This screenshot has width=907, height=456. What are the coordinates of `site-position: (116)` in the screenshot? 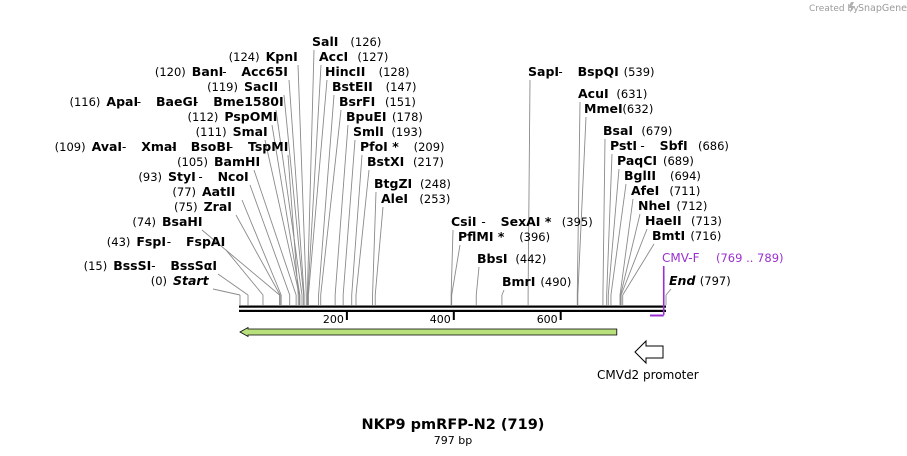 It's located at (84, 102).